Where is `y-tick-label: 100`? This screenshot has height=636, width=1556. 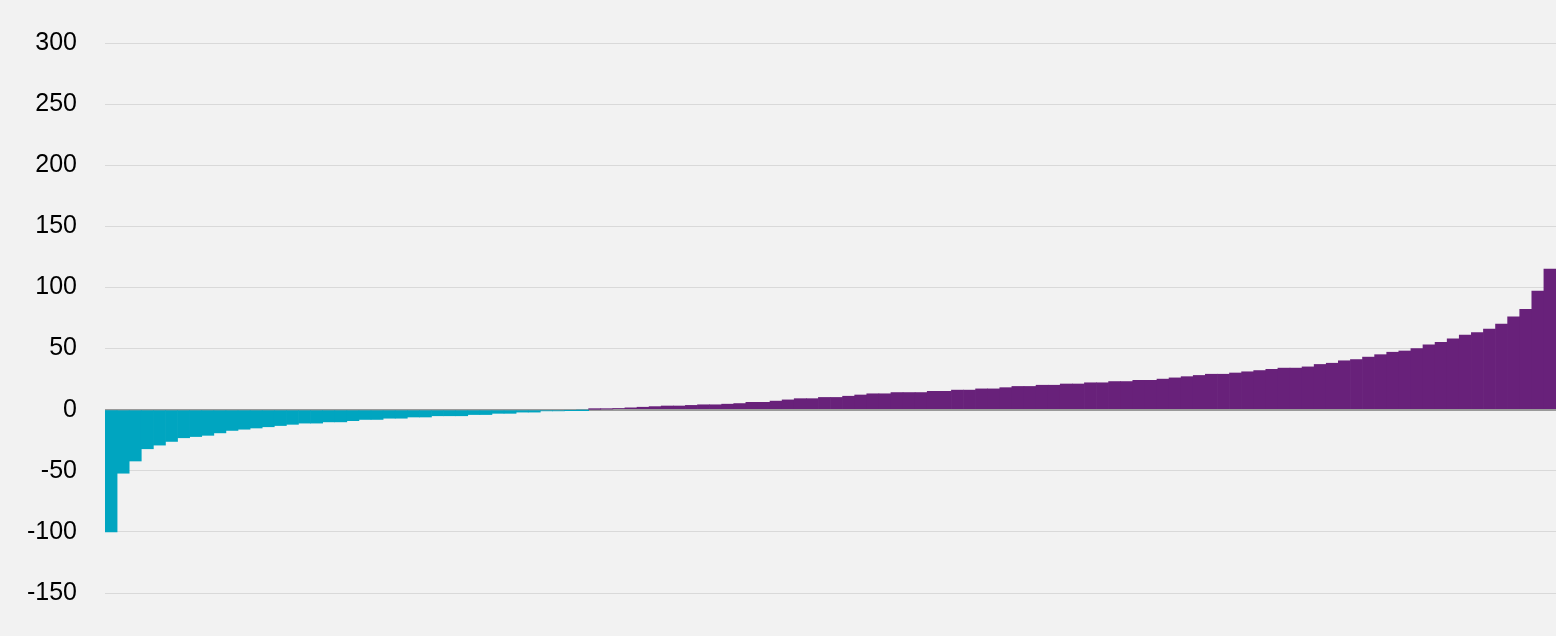 y-tick-label: 100 is located at coordinates (56, 285).